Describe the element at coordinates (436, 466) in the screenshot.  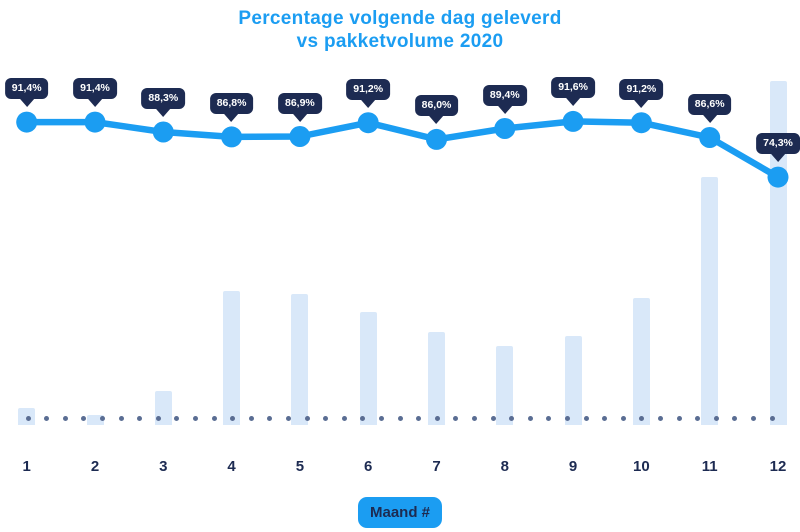
I see `x-tick-label-7: 7` at that location.